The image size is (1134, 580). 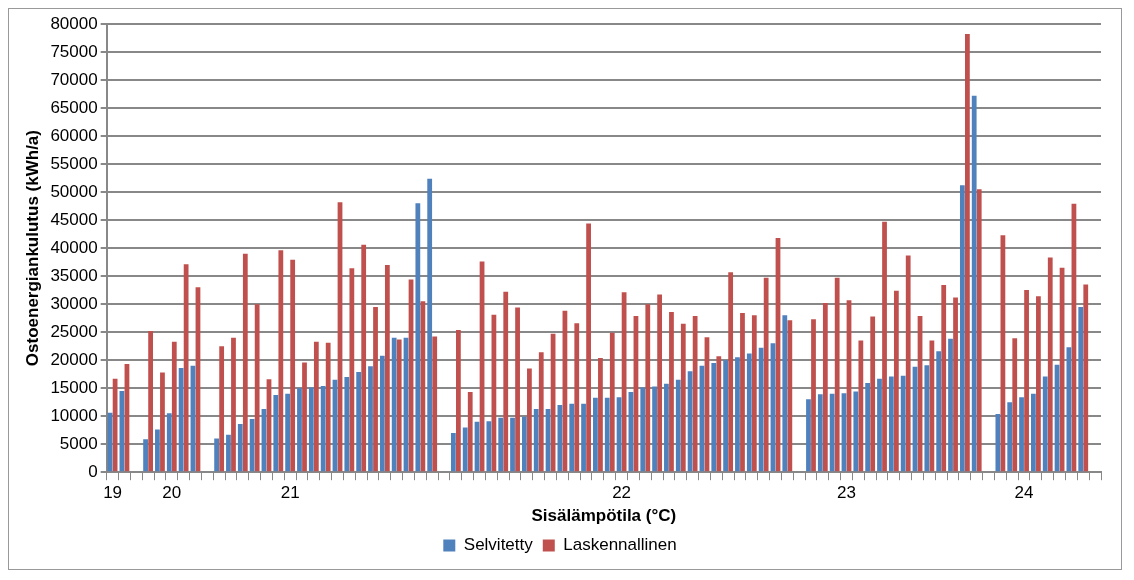 What do you see at coordinates (74, 23) in the screenshot?
I see `y-tick-label: 80000` at bounding box center [74, 23].